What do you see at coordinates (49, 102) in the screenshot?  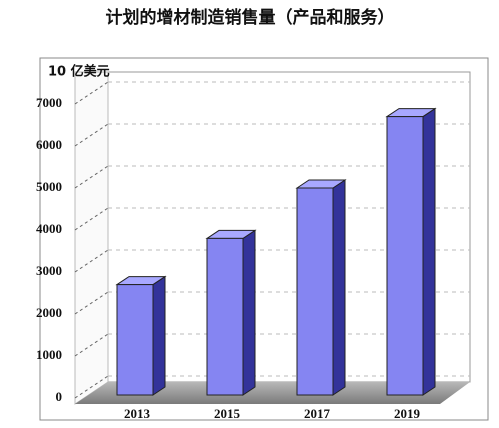 I see `y-tick-label: 7000` at bounding box center [49, 102].